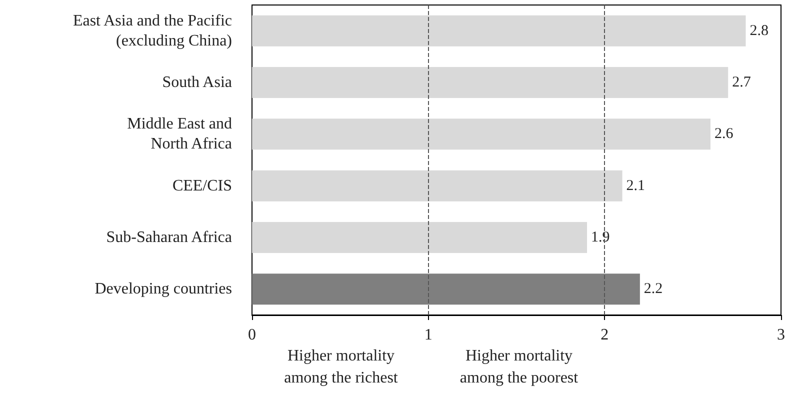  I want to click on y-tick-label: CEE/CIS, so click(202, 185).